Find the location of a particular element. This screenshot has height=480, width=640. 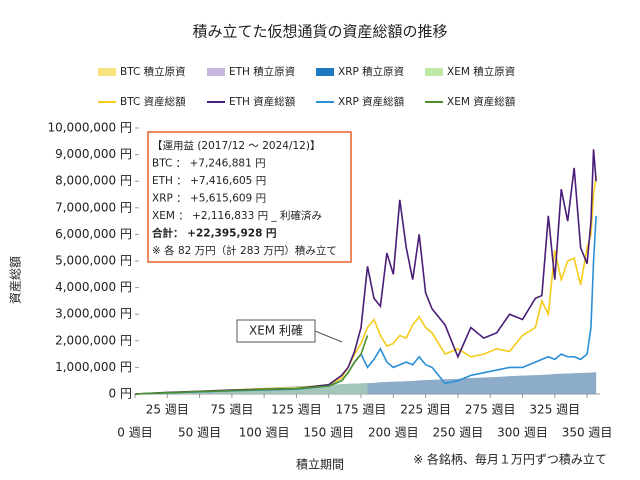

x-axis-title: 積立期間 is located at coordinates (320, 464).